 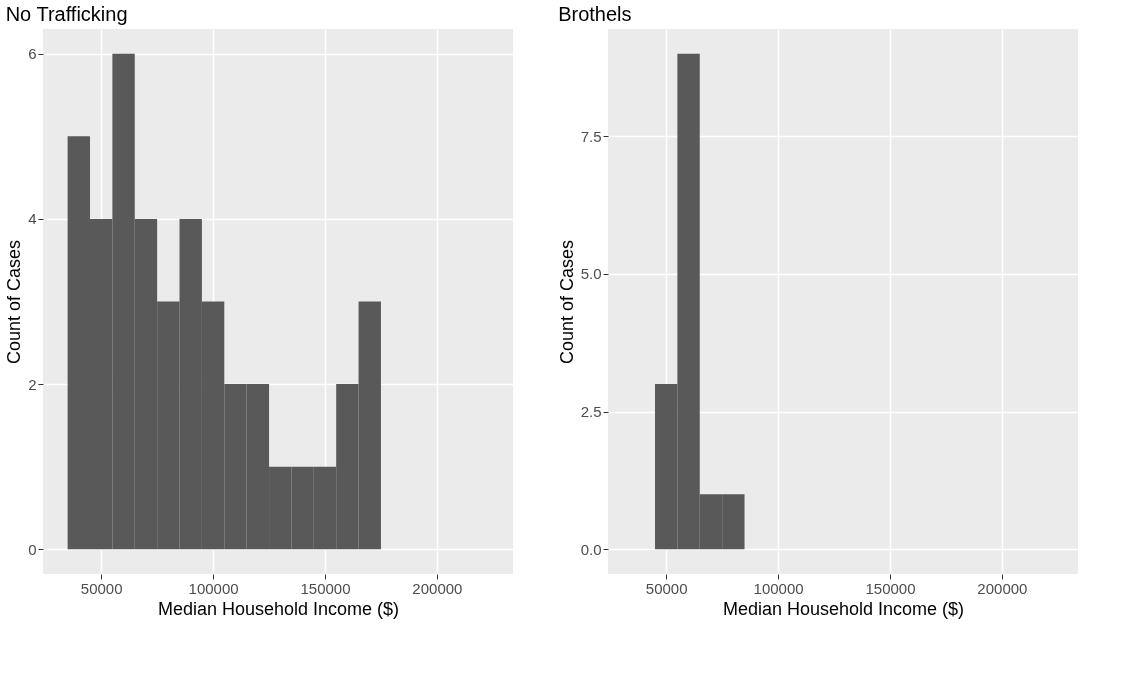 What do you see at coordinates (595, 14) in the screenshot?
I see `chart-title: Brothels` at bounding box center [595, 14].